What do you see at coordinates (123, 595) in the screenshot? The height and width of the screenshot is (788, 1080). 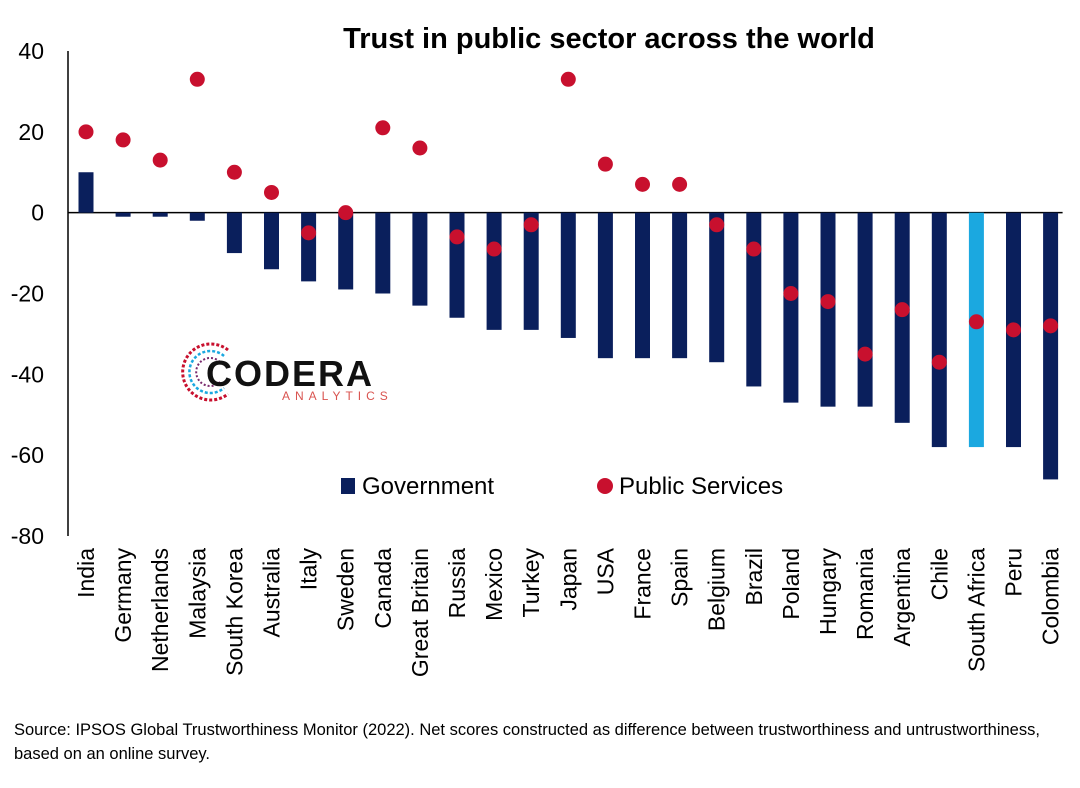 I see `x-tick-label: Germany` at bounding box center [123, 595].